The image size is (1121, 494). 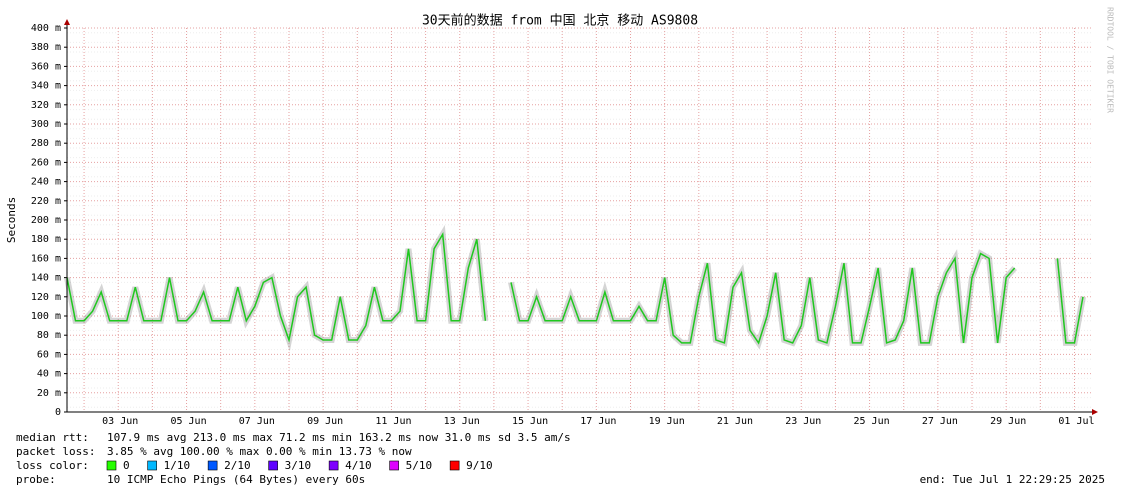 I want to click on legend-label: 0, so click(x=126, y=465).